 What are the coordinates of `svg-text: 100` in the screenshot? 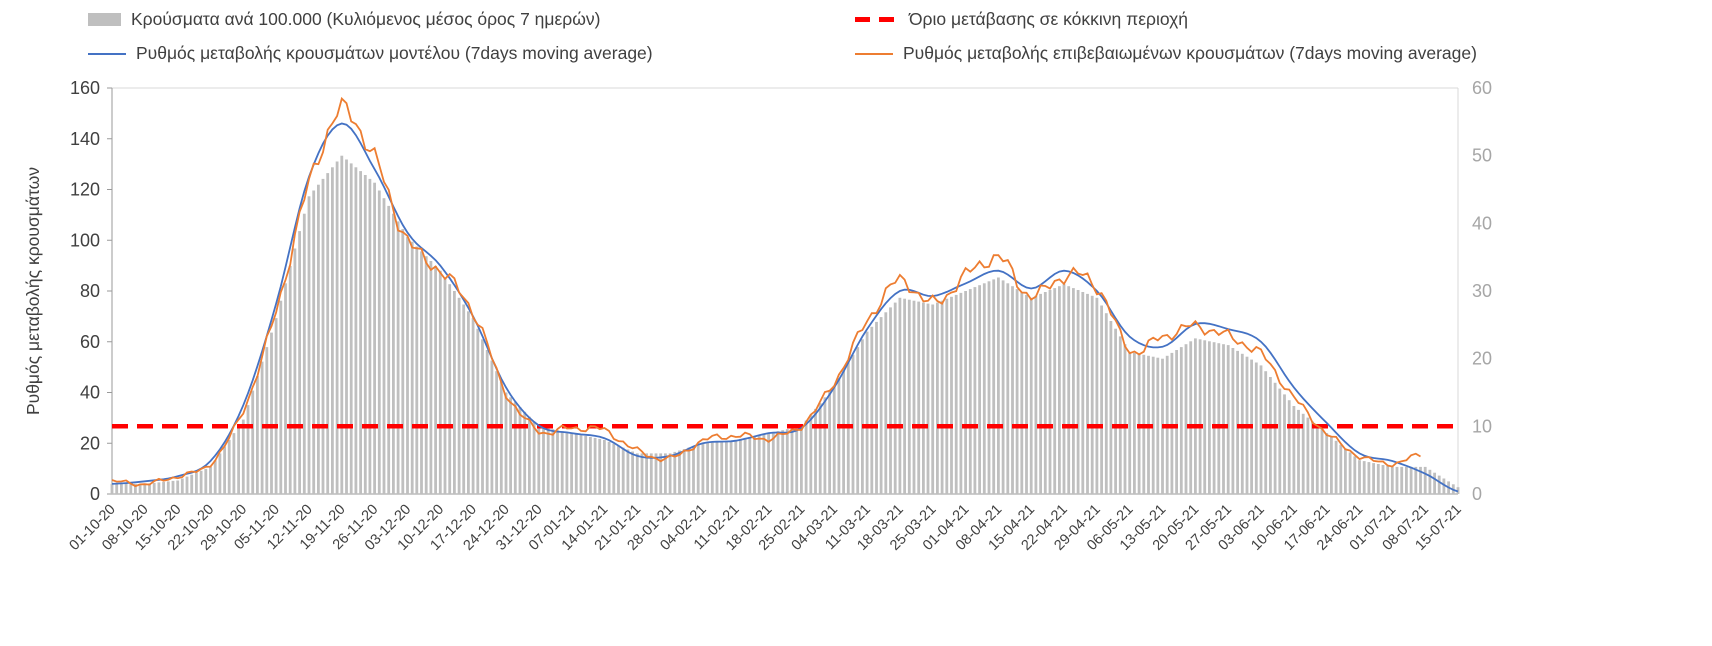 It's located at (85, 240).